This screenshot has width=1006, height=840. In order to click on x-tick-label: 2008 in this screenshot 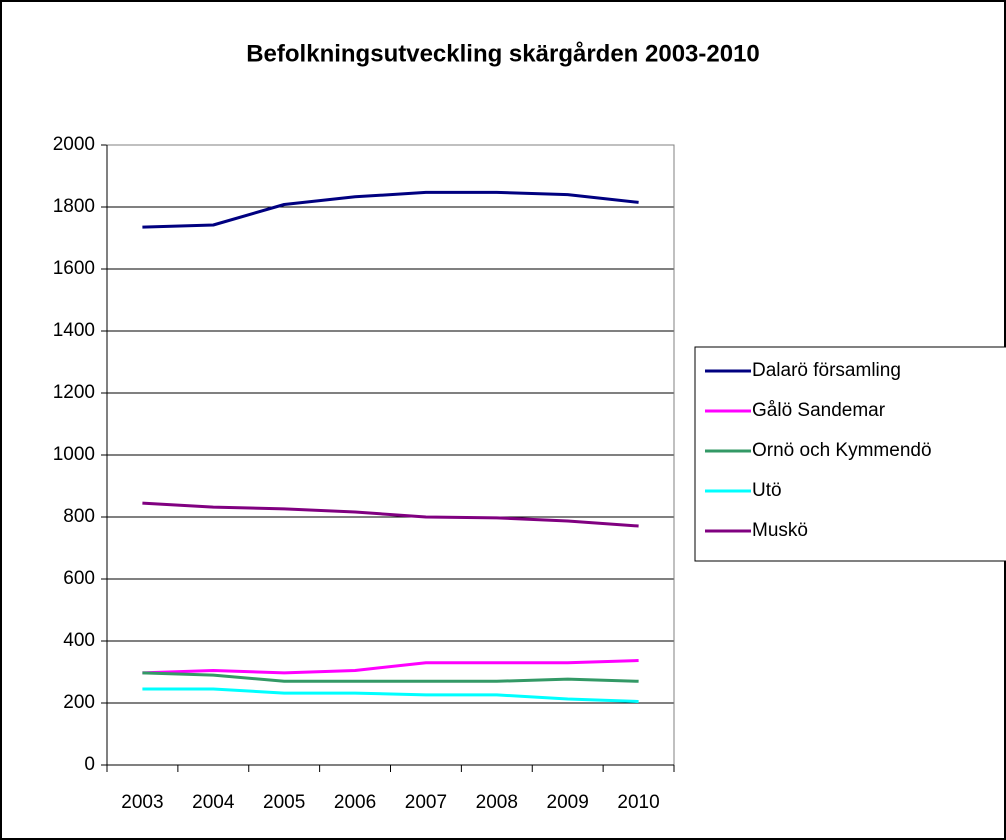, I will do `click(497, 802)`.